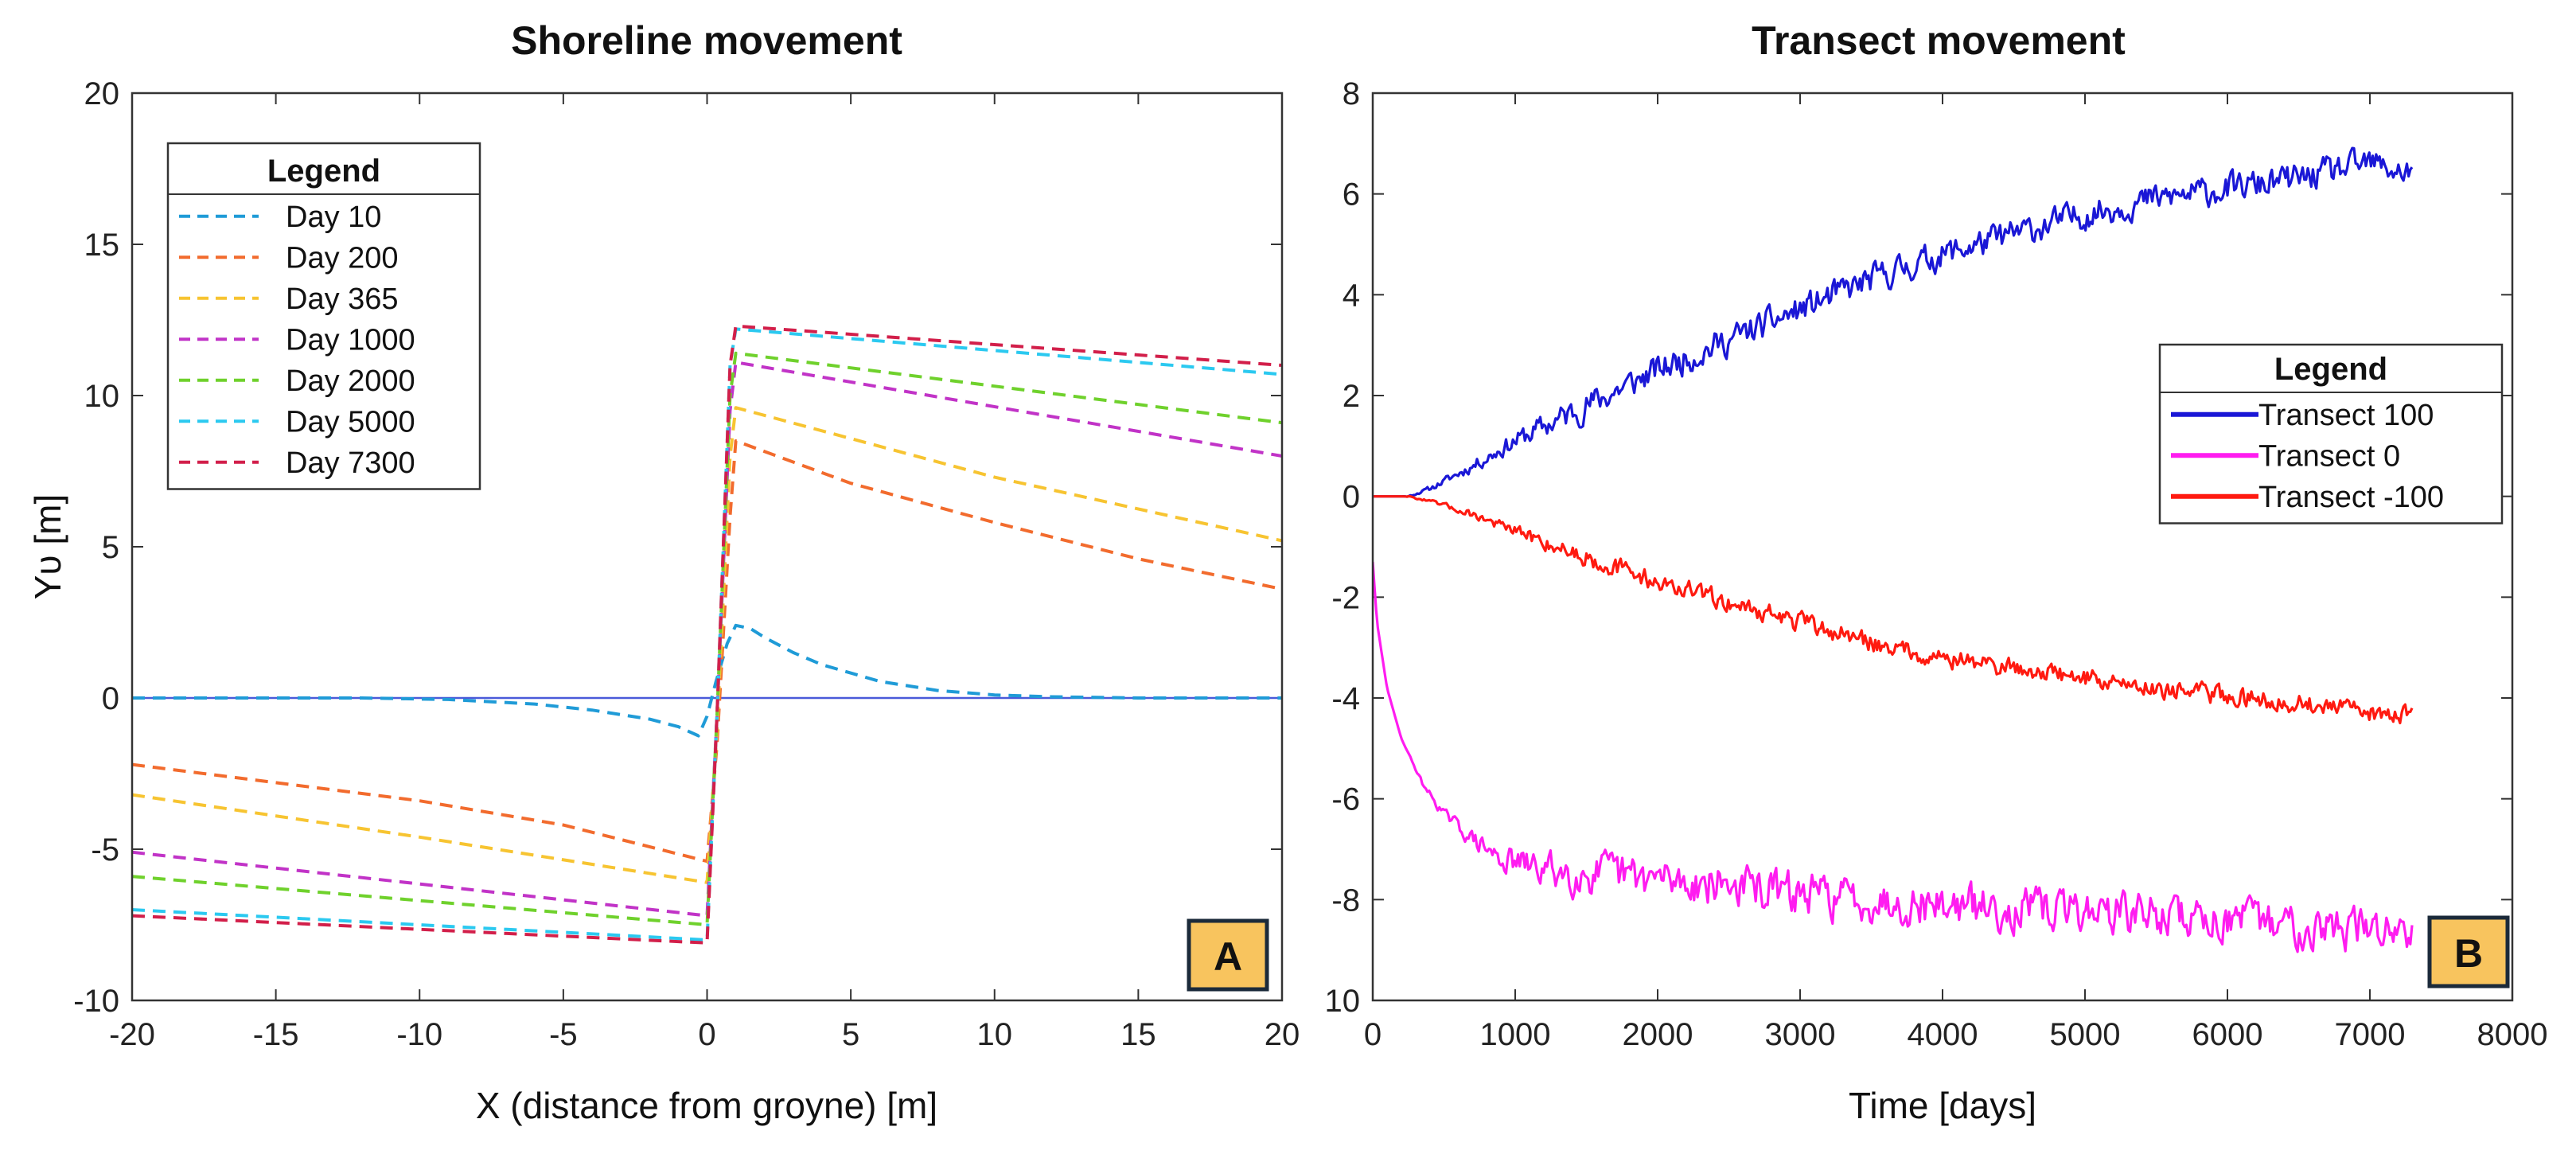  I want to click on panel-a-label: A, so click(1228, 956).